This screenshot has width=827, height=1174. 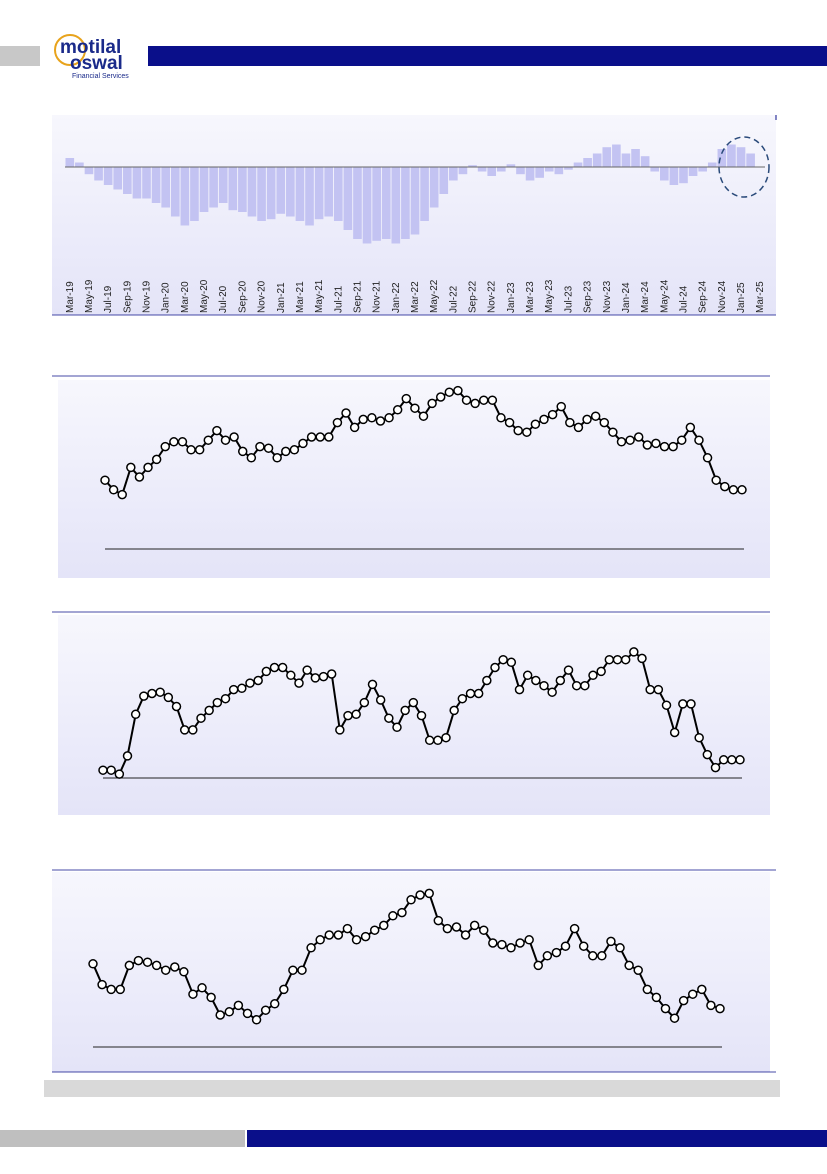 What do you see at coordinates (549, 296) in the screenshot?
I see `x-tick-label: May-23` at bounding box center [549, 296].